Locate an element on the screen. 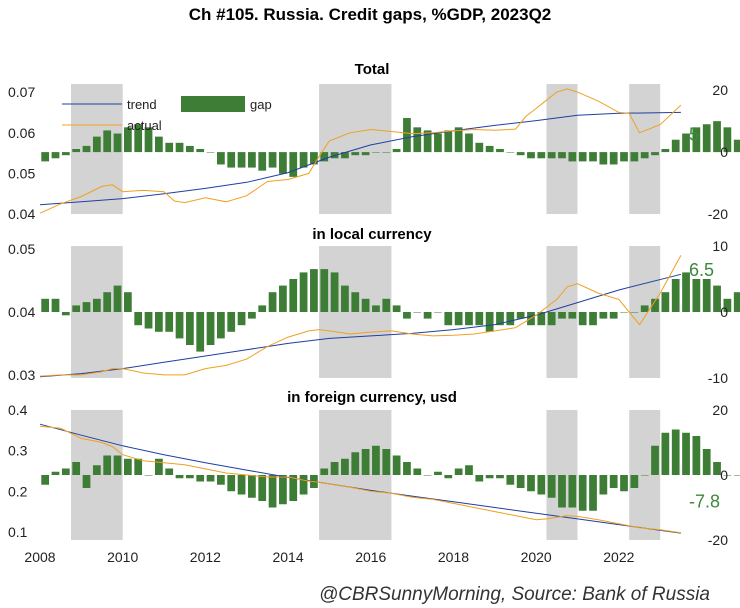  legend: trend actual gap is located at coordinates (167, 114).